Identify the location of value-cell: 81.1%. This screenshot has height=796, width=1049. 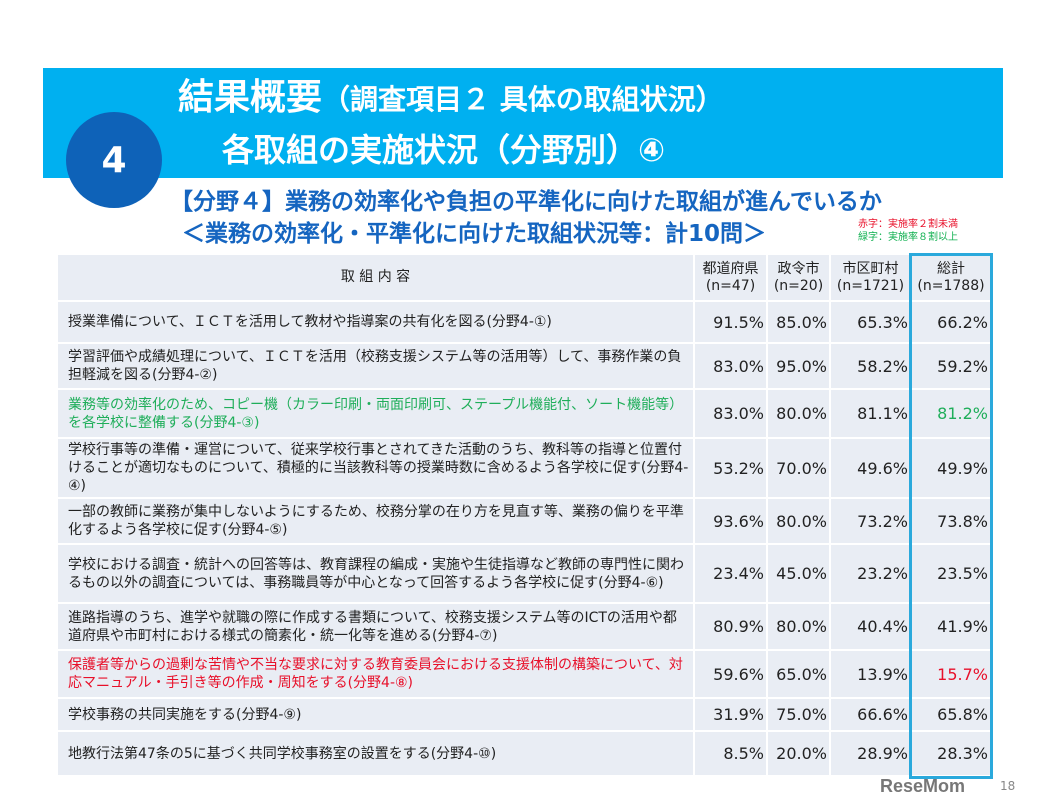
(870, 413).